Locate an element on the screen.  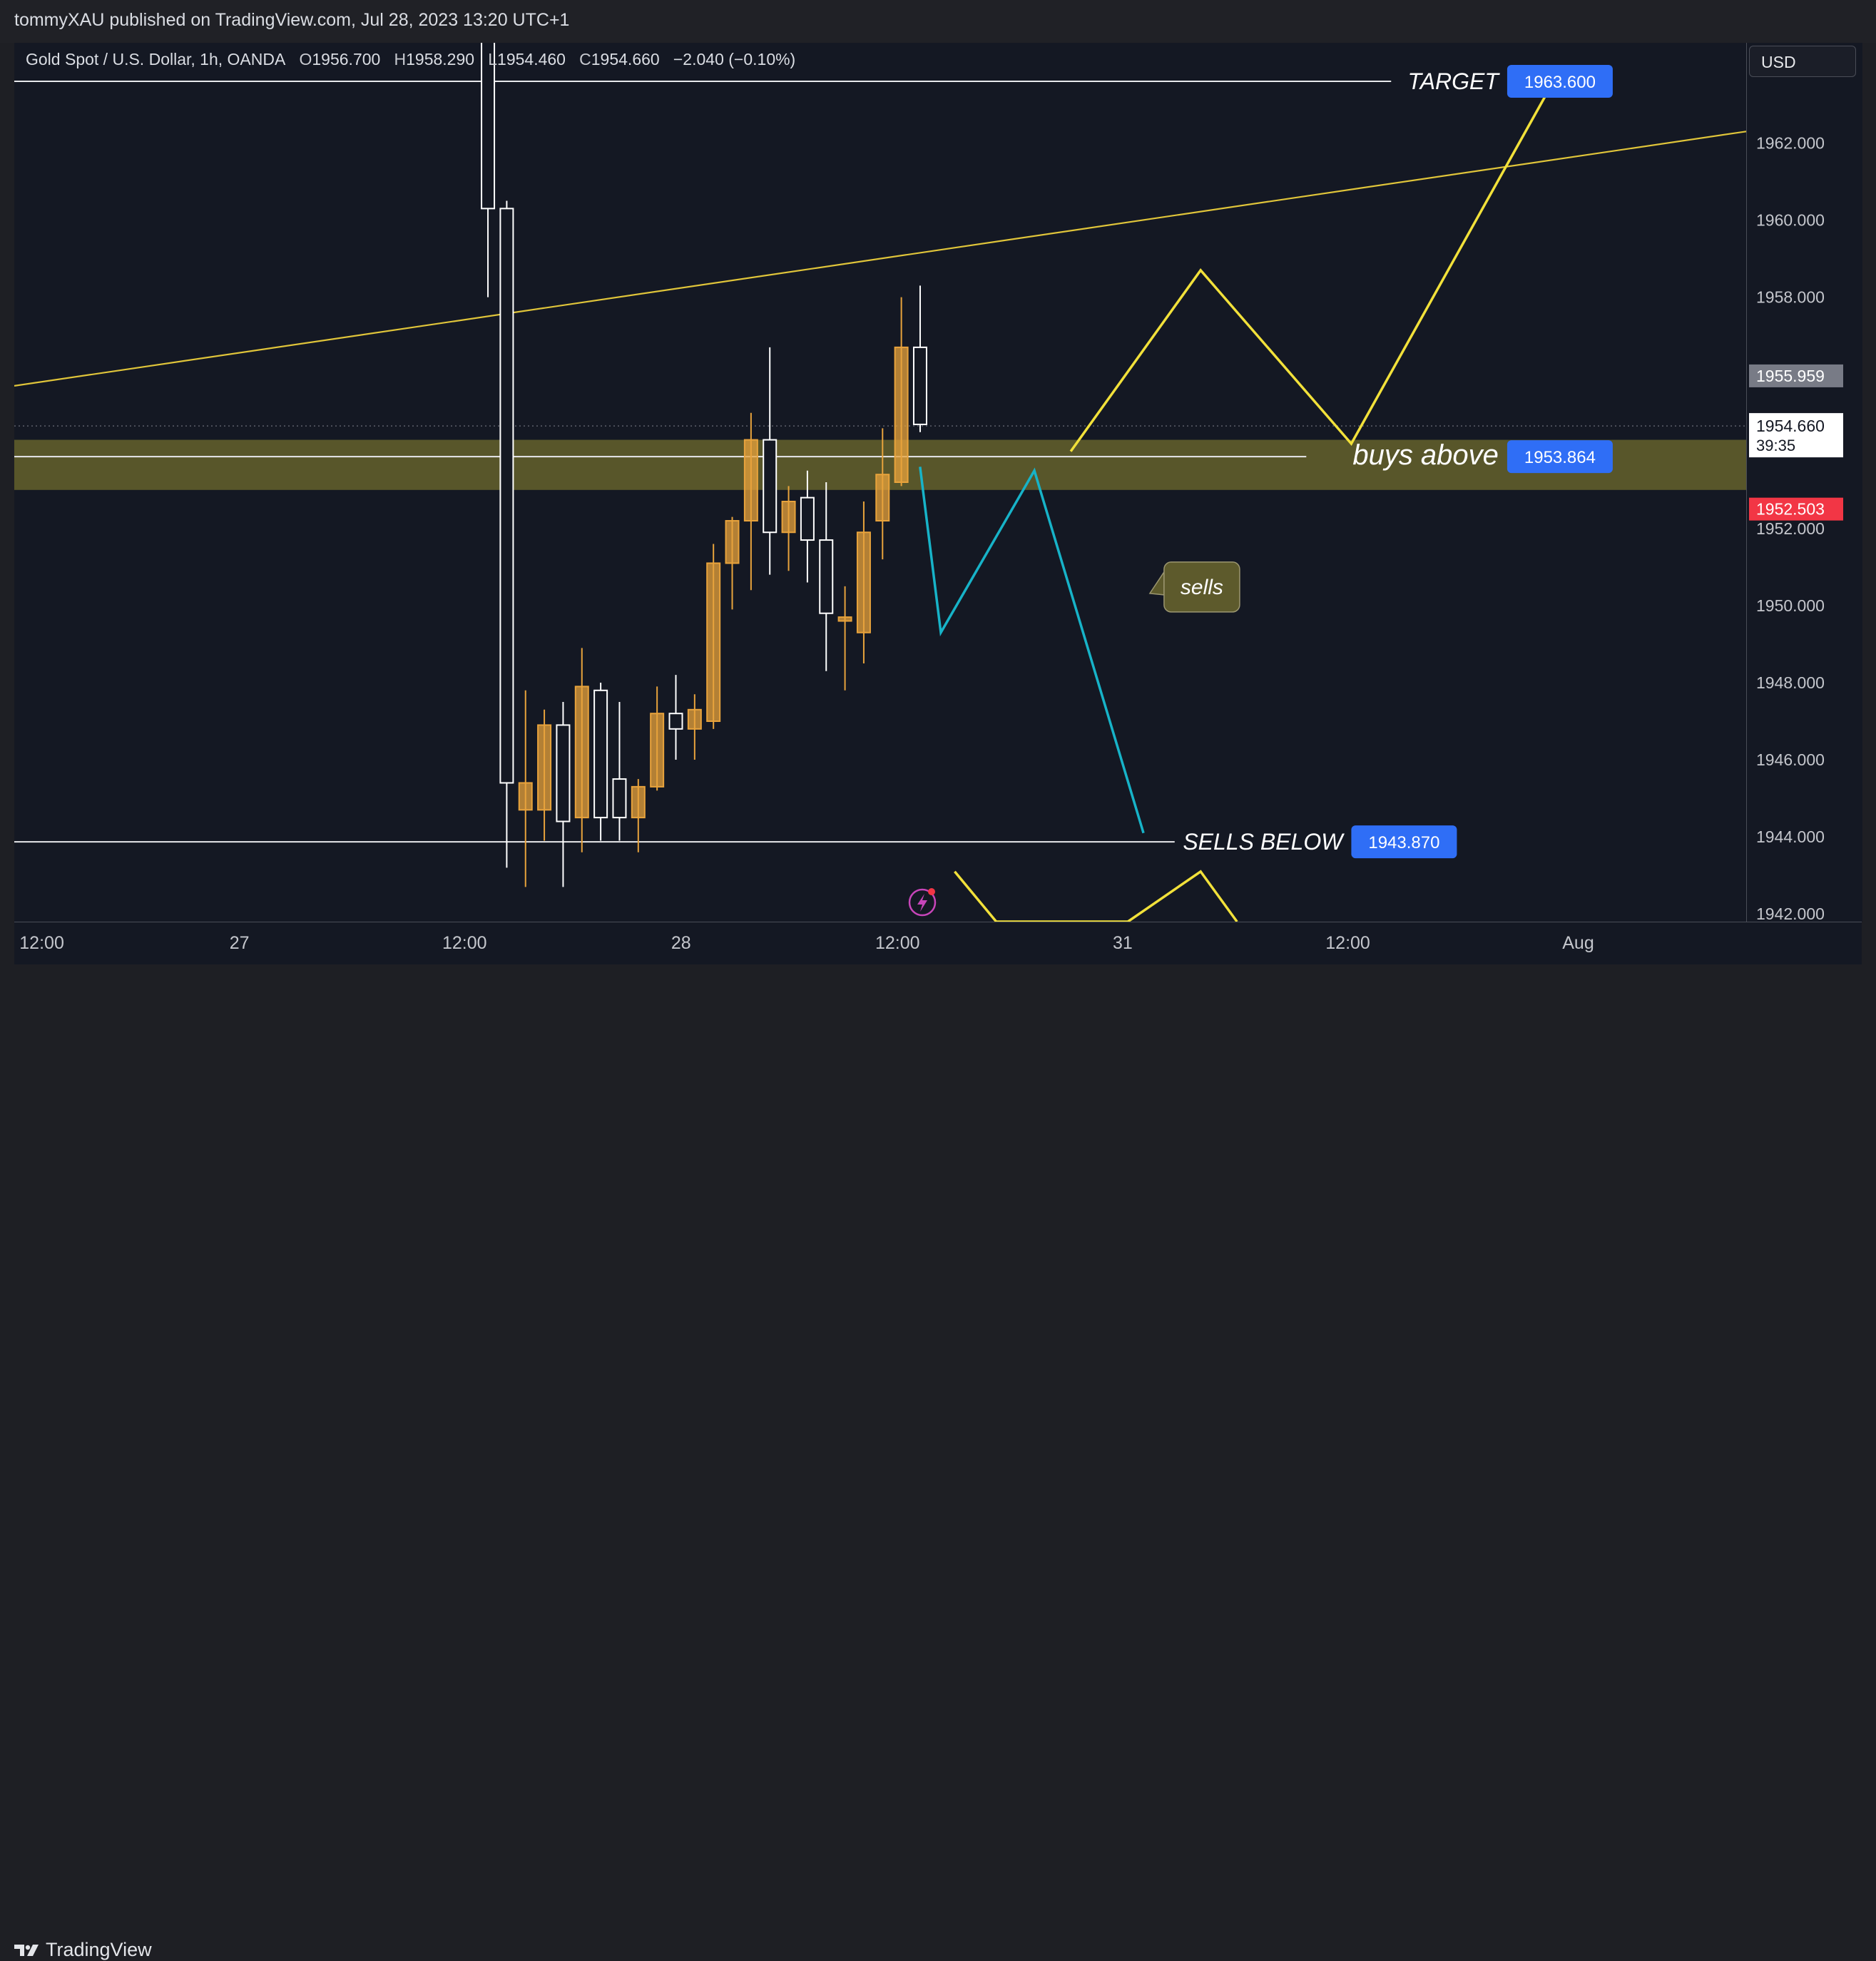
last-price-marker-box is located at coordinates (1796, 435).